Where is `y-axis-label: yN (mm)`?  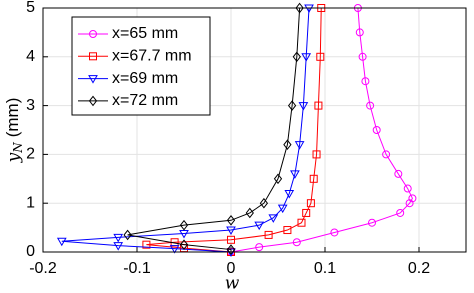
y-axis-label: yN (mm) is located at coordinates (13, 131).